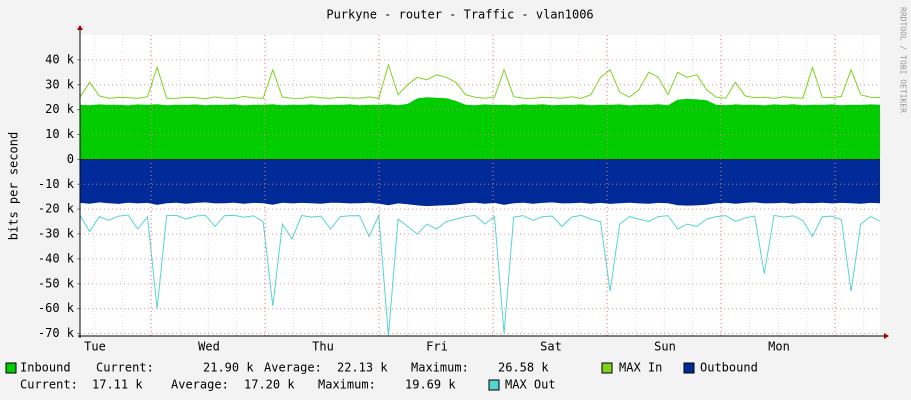 The height and width of the screenshot is (400, 911). I want to click on legend-stat: 26.58 k, so click(523, 368).